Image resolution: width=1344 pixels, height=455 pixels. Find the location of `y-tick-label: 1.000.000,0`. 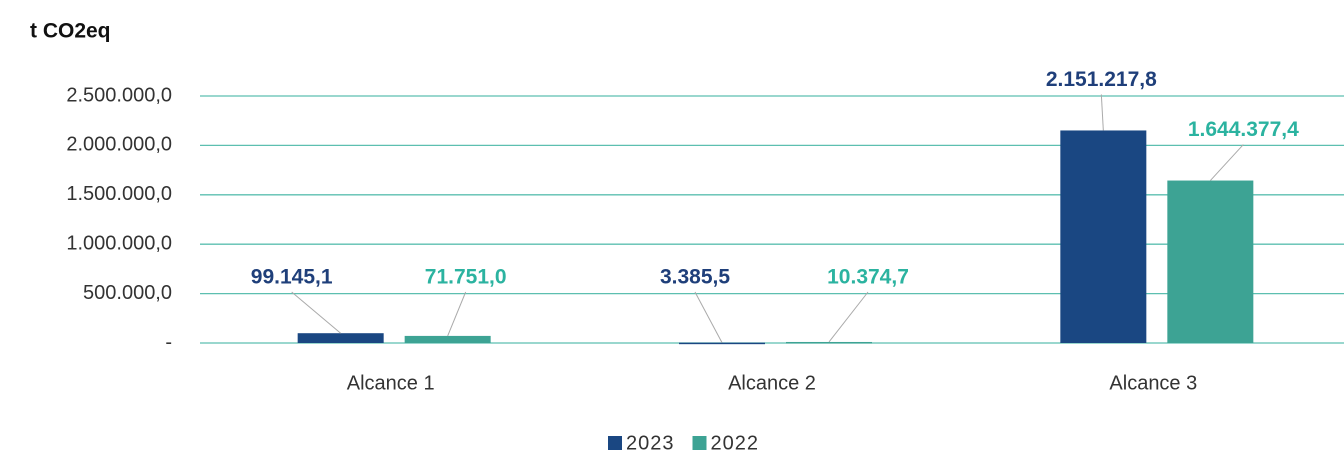

y-tick-label: 1.000.000,0 is located at coordinates (119, 243).